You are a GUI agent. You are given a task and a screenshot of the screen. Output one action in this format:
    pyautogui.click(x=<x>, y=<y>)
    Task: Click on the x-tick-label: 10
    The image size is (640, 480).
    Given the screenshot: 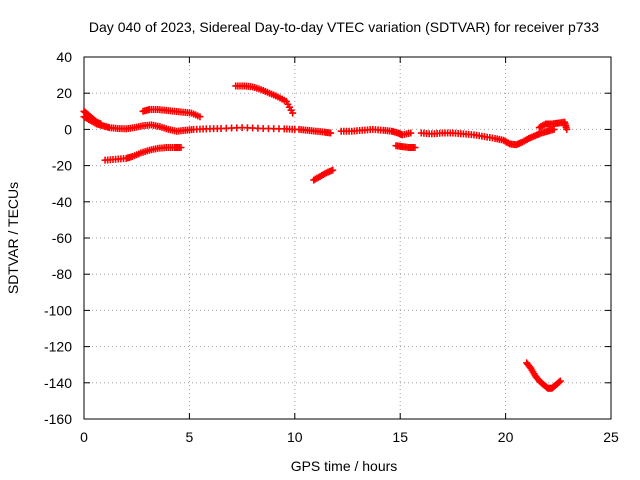 What is the action you would take?
    pyautogui.click(x=295, y=437)
    